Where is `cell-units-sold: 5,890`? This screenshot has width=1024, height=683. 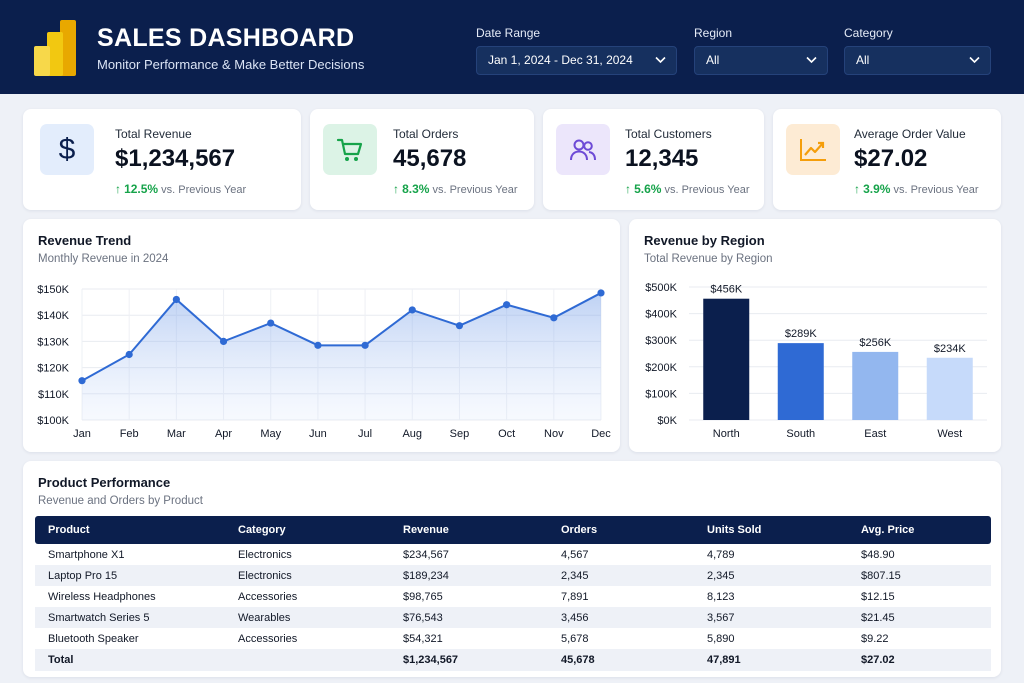
cell-units-sold: 5,890 is located at coordinates (721, 638).